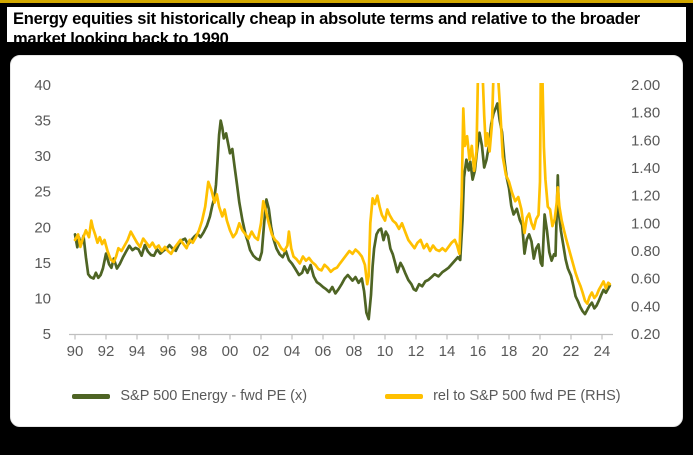 The height and width of the screenshot is (455, 693). Describe the element at coordinates (645, 251) in the screenshot. I see `y-axis-right-label: 0.80` at that location.